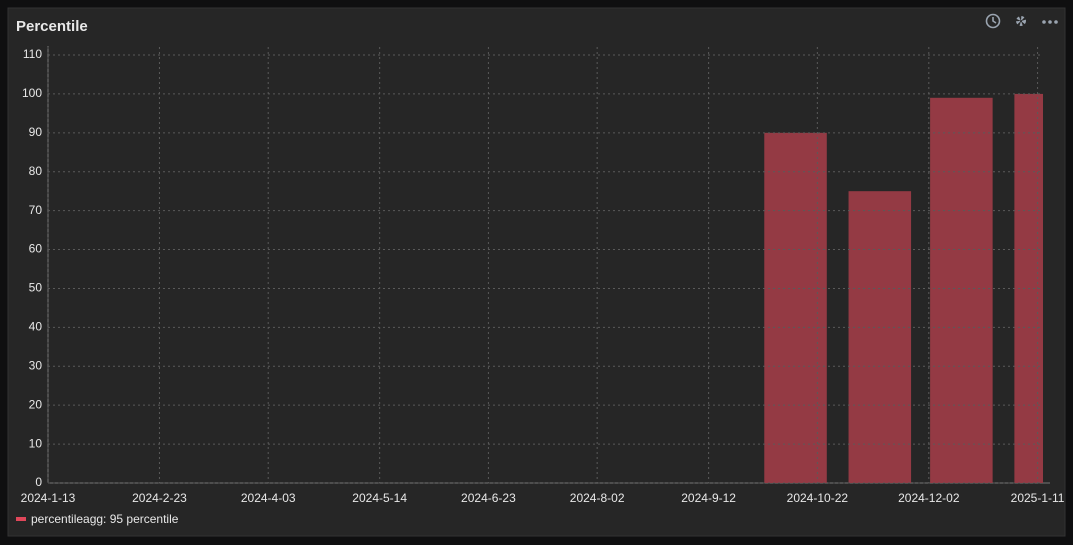 Image resolution: width=1073 pixels, height=545 pixels. What do you see at coordinates (36, 288) in the screenshot?
I see `y-tick-label: 50` at bounding box center [36, 288].